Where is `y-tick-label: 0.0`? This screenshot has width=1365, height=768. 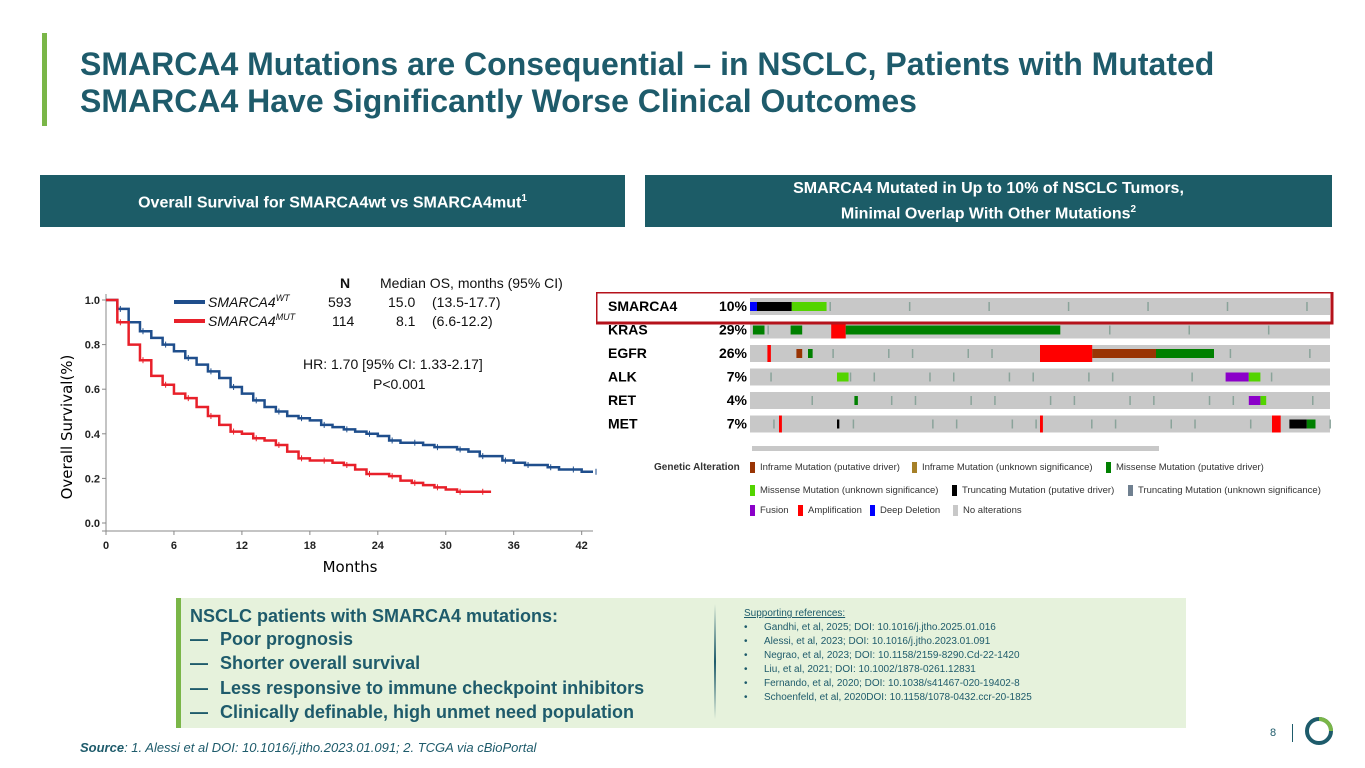
y-tick-label: 0.0 is located at coordinates (92, 524).